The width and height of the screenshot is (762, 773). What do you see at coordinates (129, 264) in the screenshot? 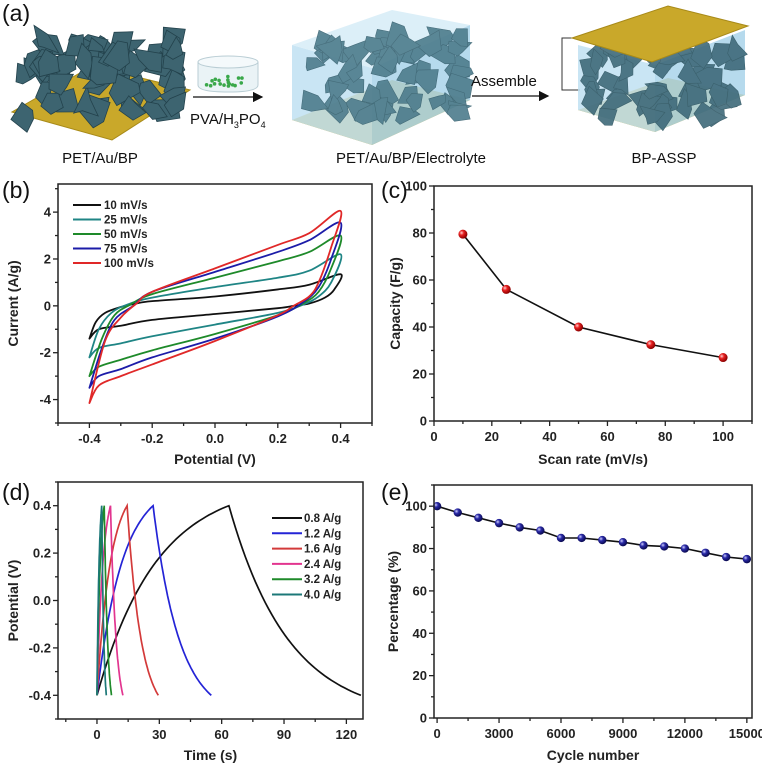
I see `legend-label: 100 mV/s` at bounding box center [129, 264].